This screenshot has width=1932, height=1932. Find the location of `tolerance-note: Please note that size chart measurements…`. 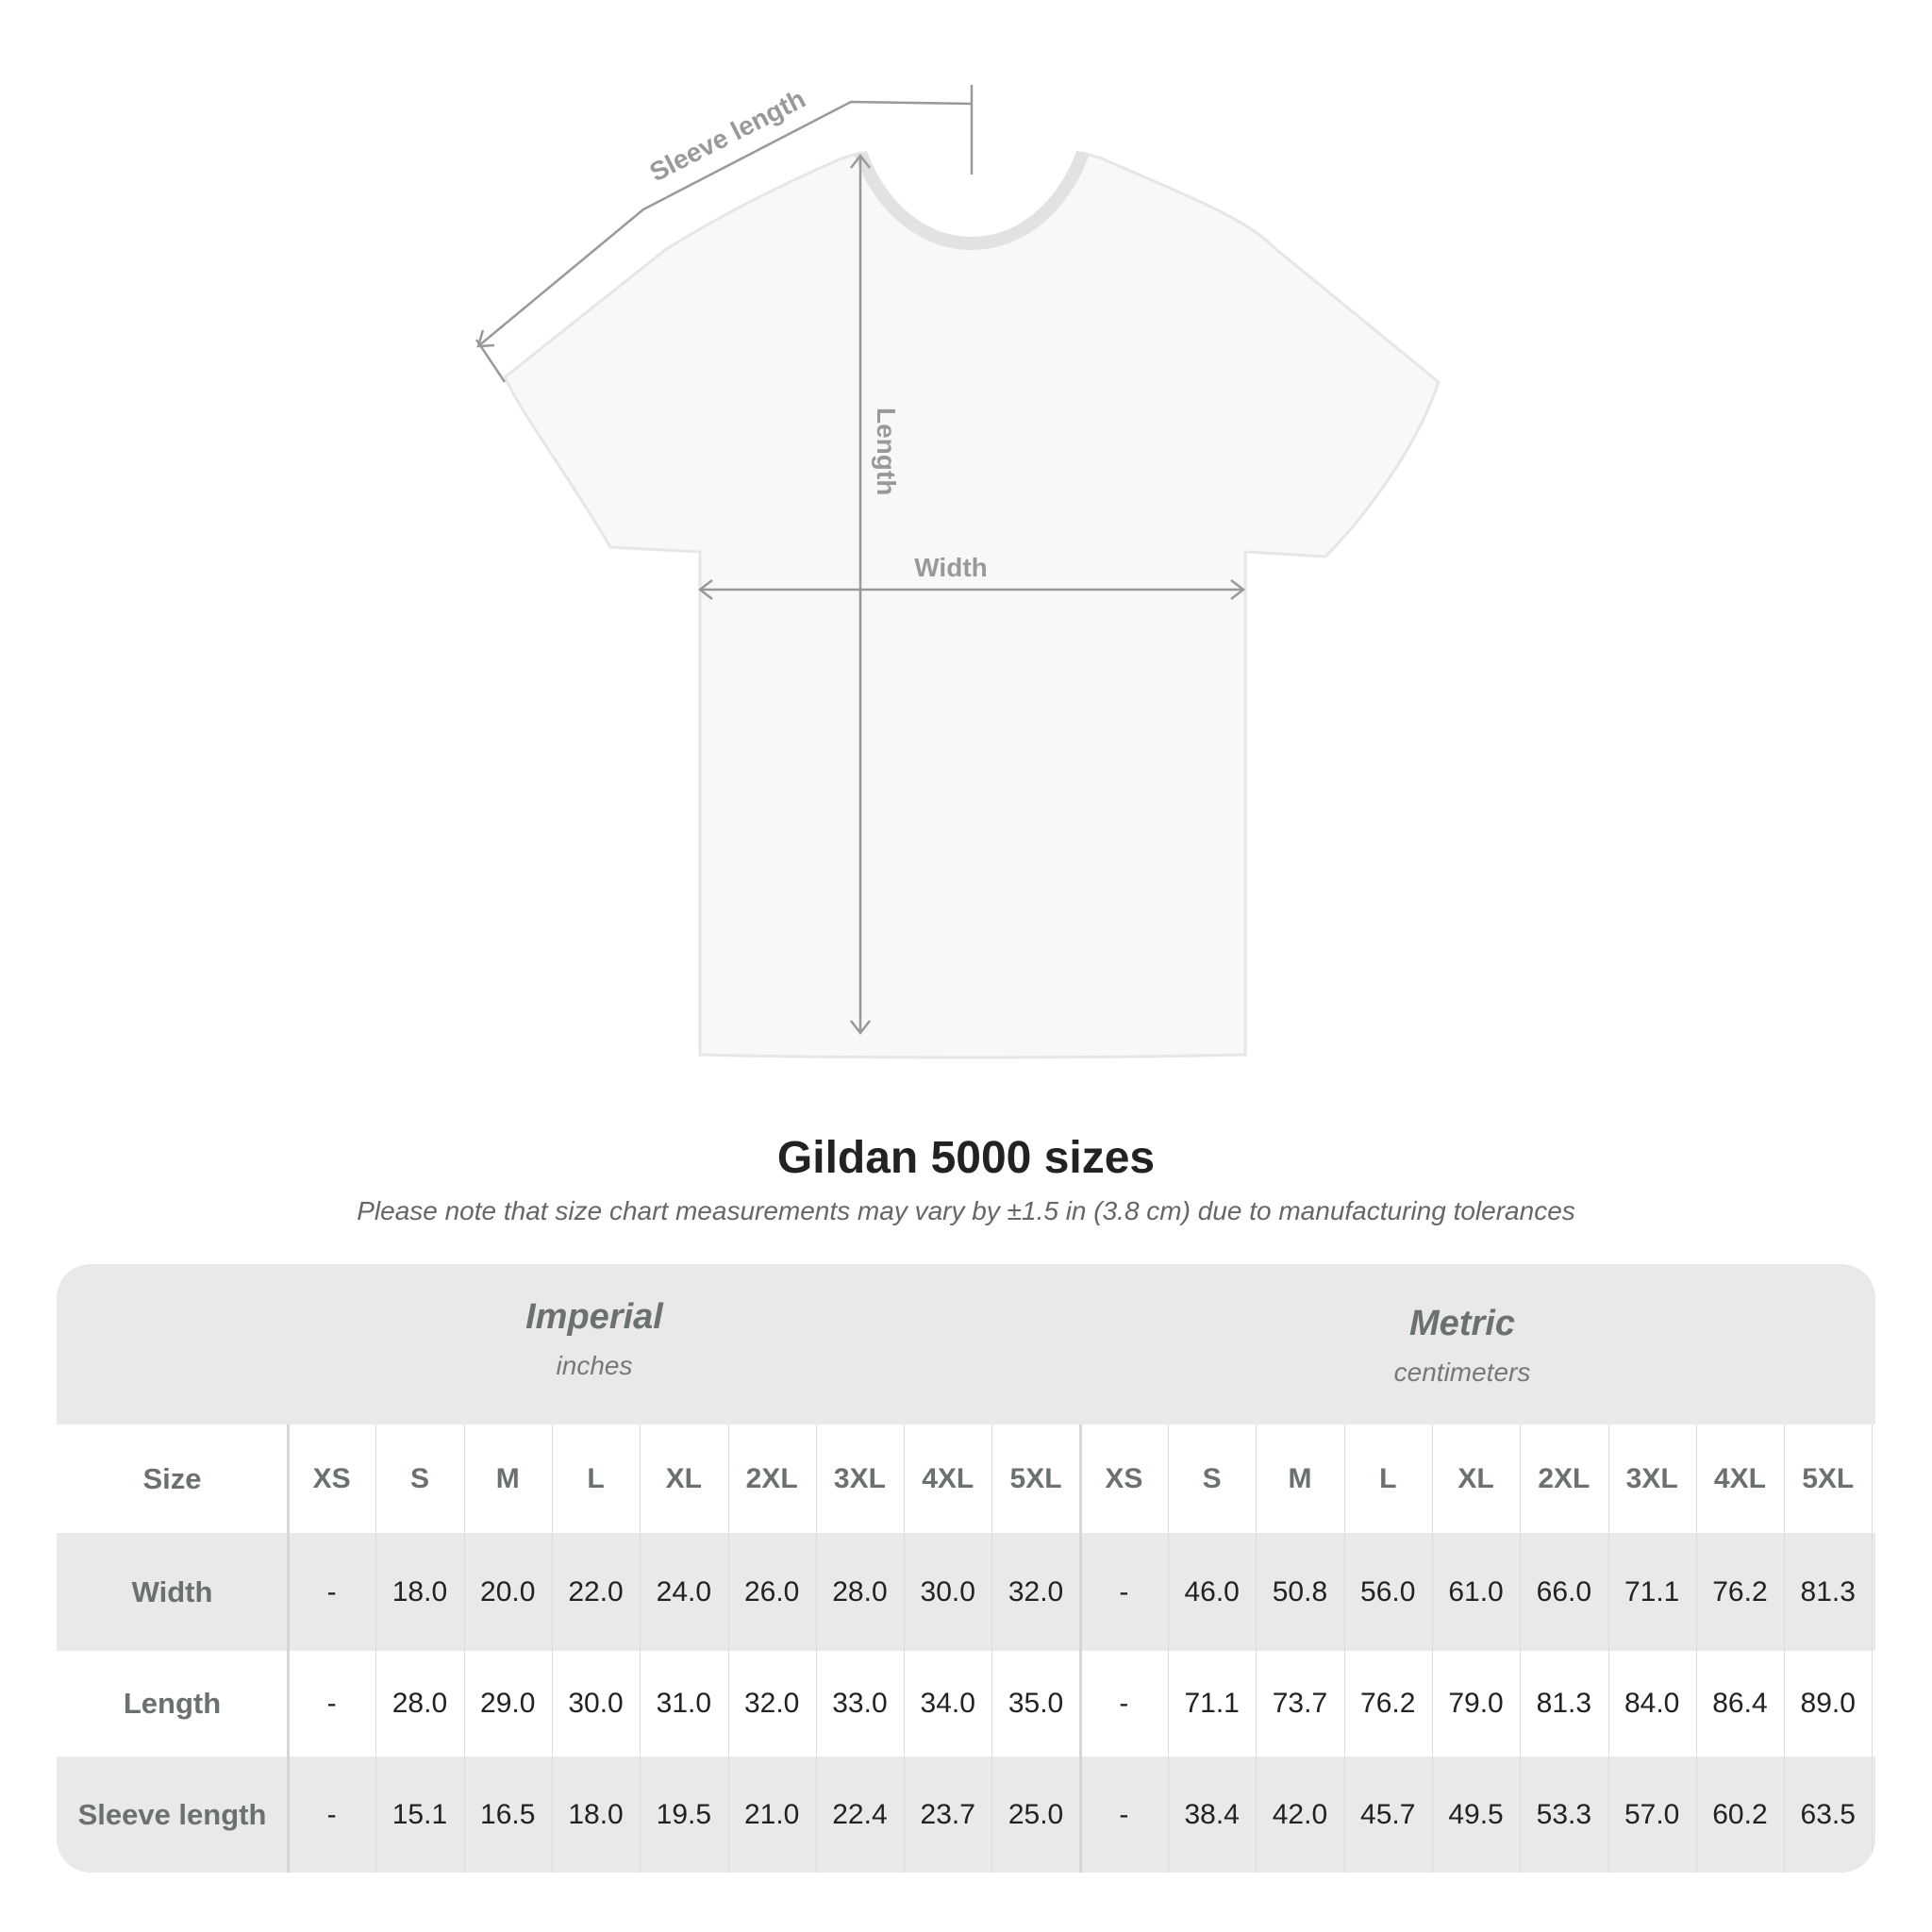

tolerance-note: Please note that size chart measurements… is located at coordinates (966, 1211).